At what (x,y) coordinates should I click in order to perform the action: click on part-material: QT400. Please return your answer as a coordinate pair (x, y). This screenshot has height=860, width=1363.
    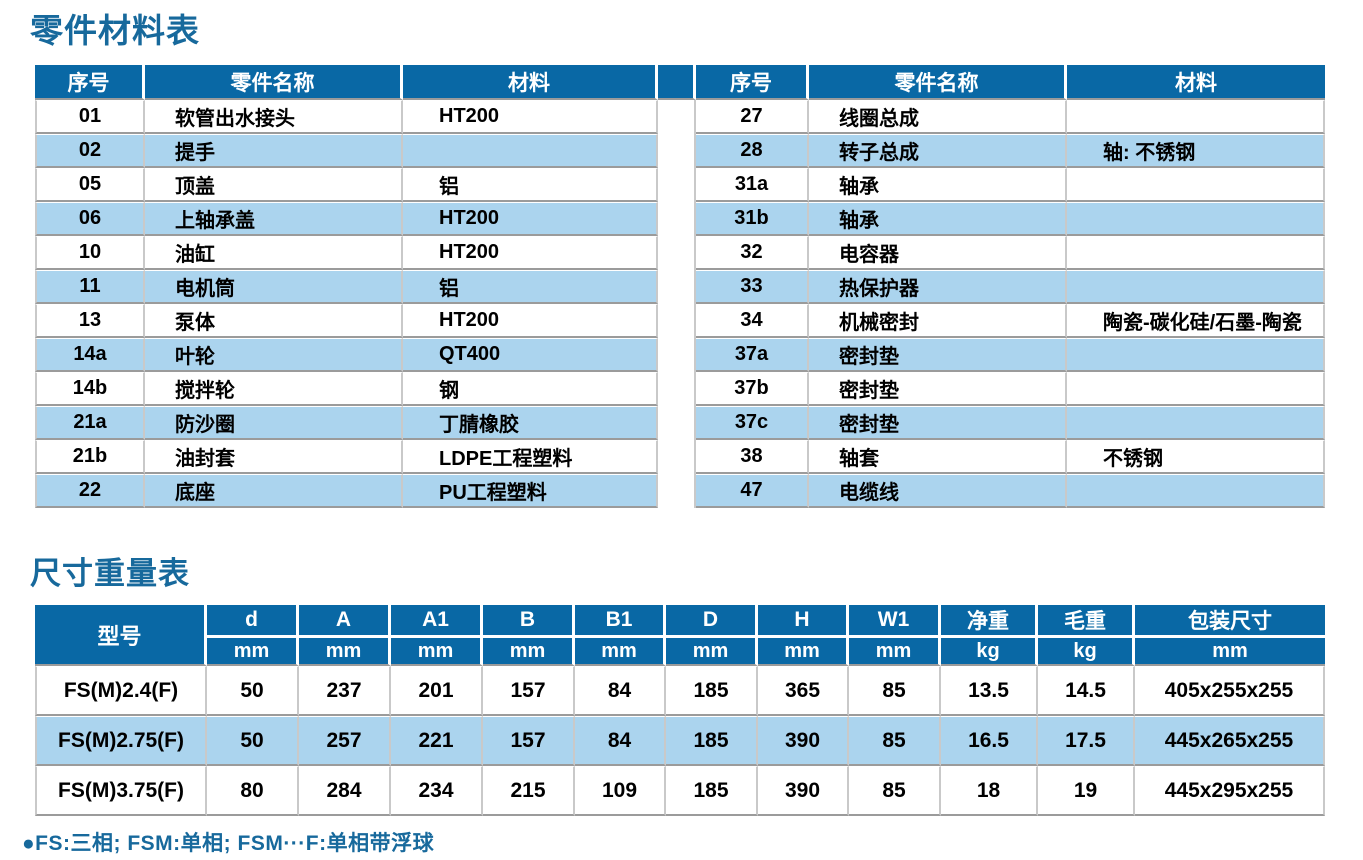
    Looking at the image, I should click on (530, 355).